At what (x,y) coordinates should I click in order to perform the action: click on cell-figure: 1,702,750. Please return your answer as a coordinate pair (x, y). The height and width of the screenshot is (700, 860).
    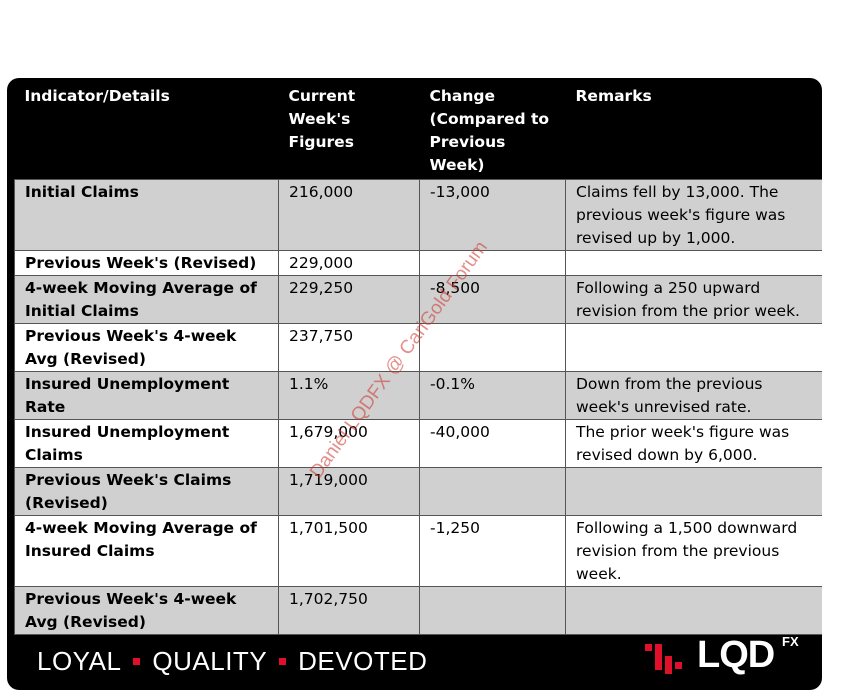
    Looking at the image, I should click on (349, 610).